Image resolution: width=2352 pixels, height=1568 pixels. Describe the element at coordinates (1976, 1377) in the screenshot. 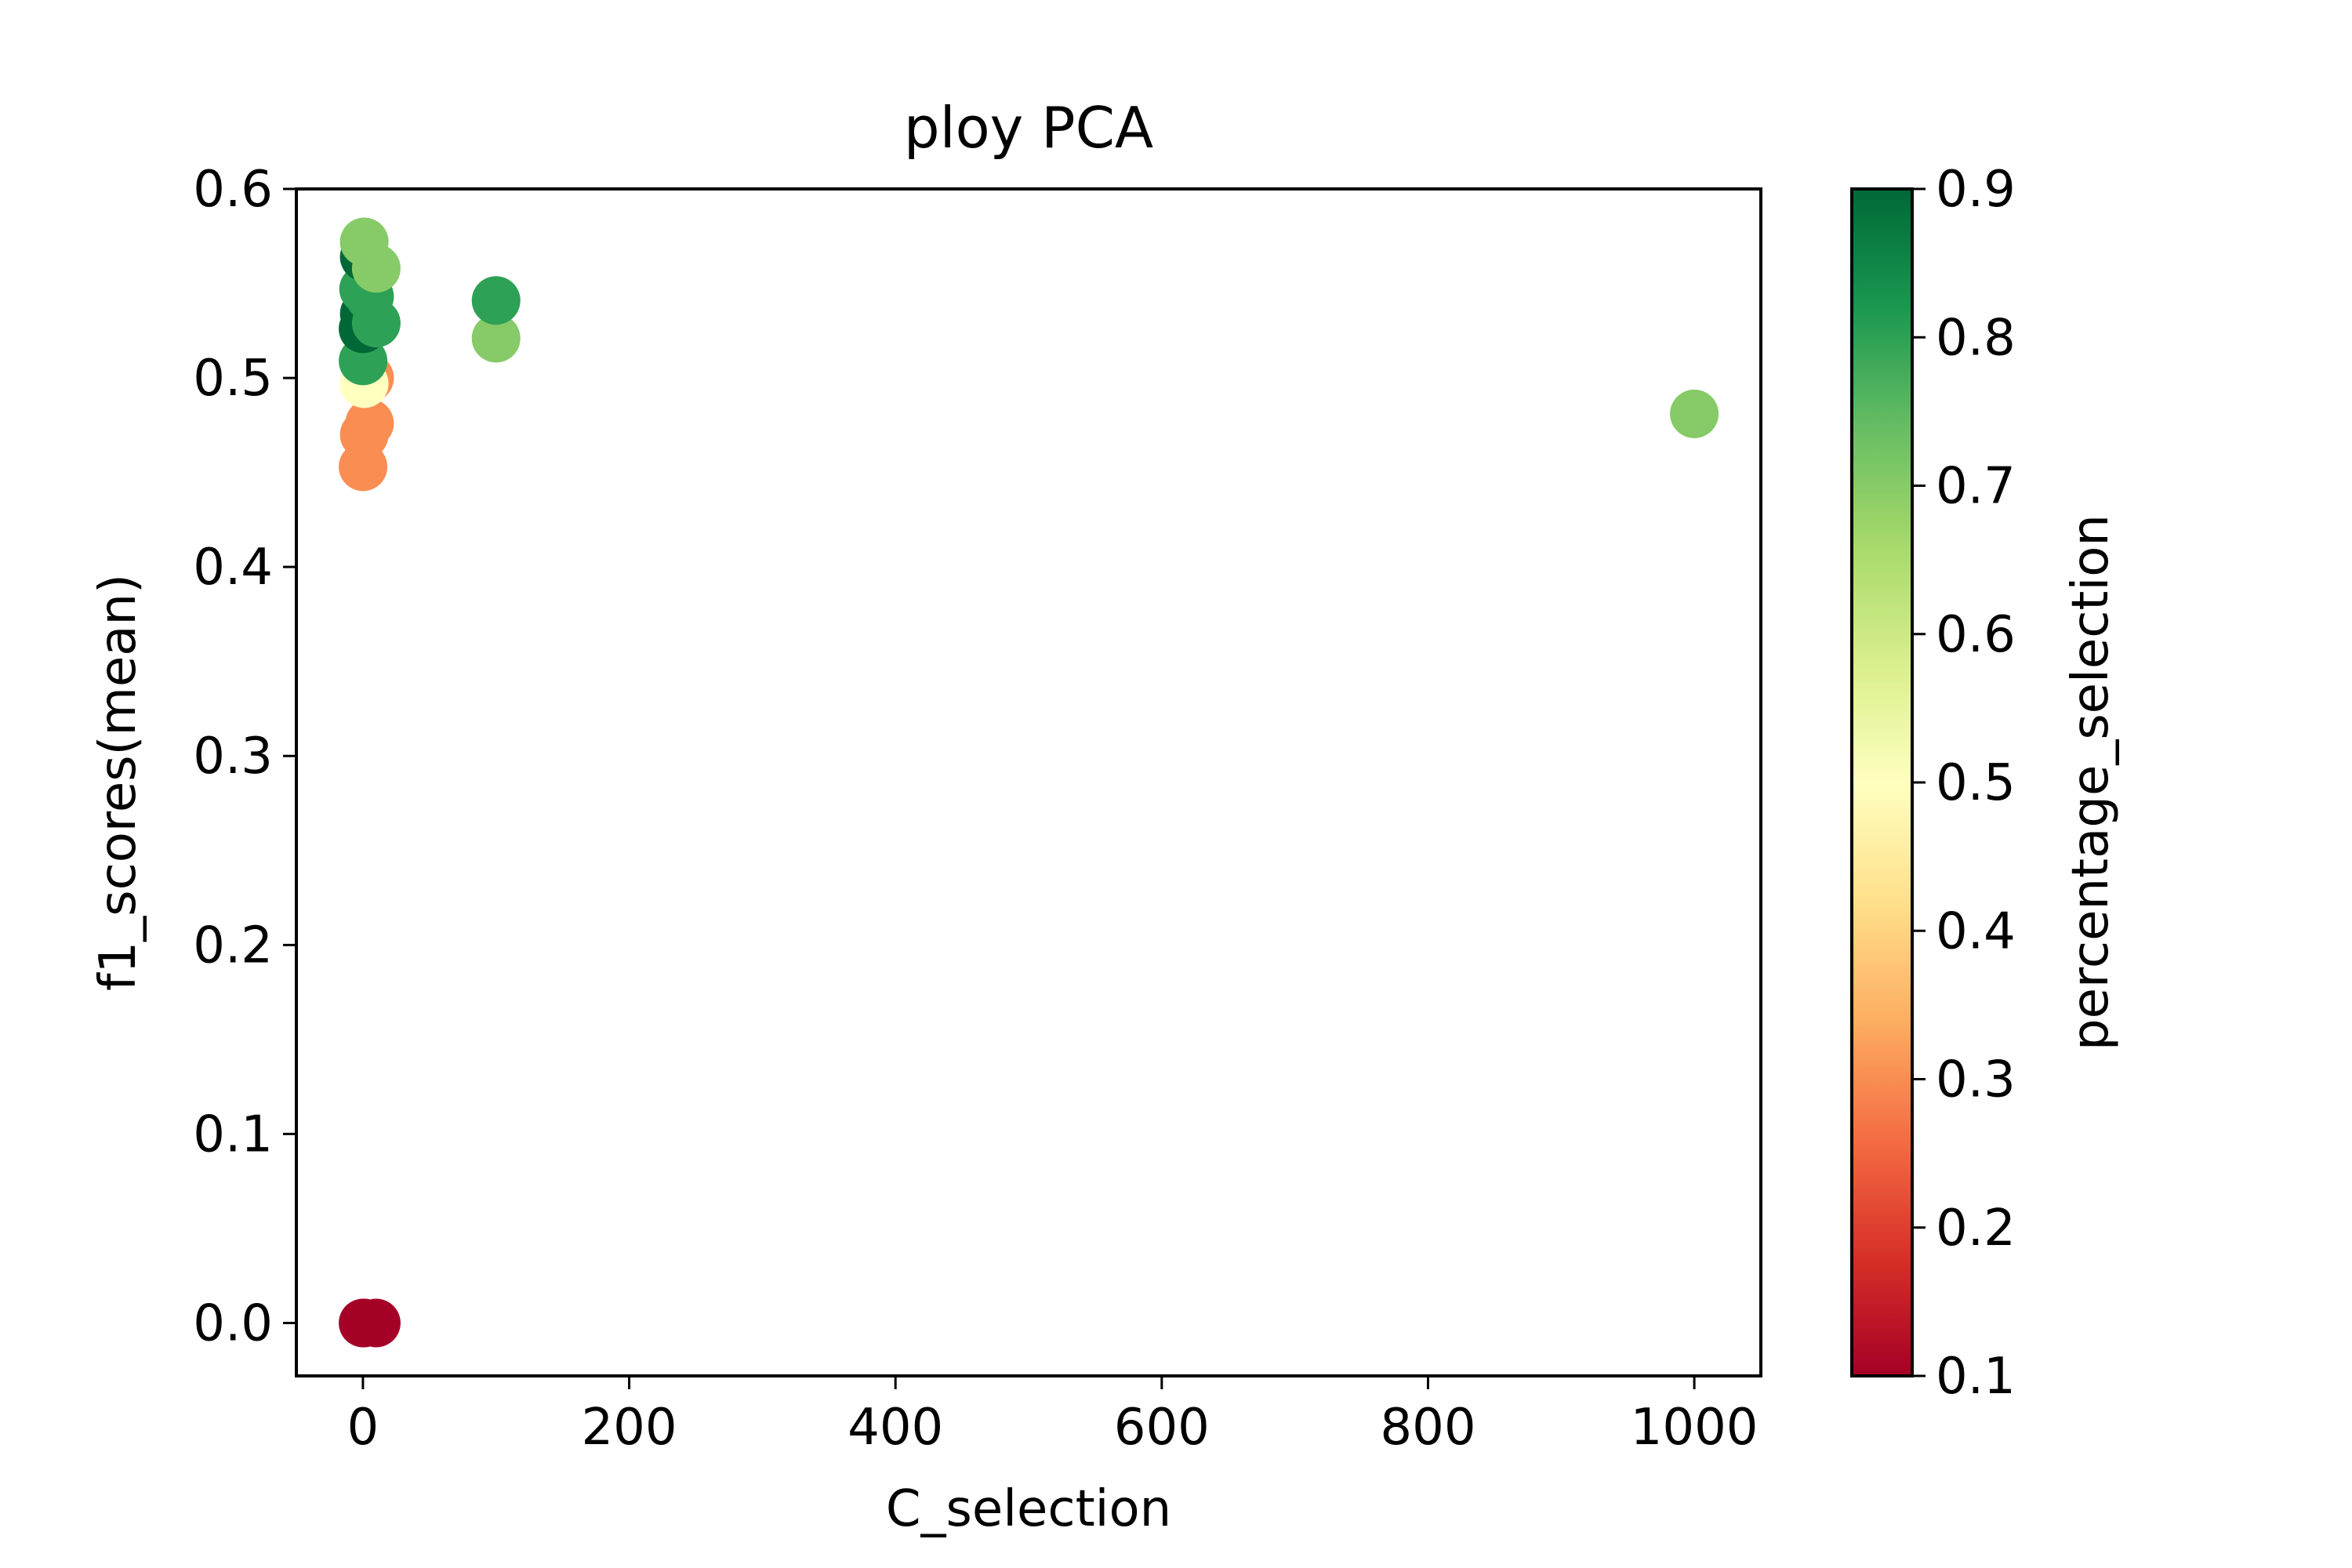

I see `colorbar-tick-label: 0.1` at that location.